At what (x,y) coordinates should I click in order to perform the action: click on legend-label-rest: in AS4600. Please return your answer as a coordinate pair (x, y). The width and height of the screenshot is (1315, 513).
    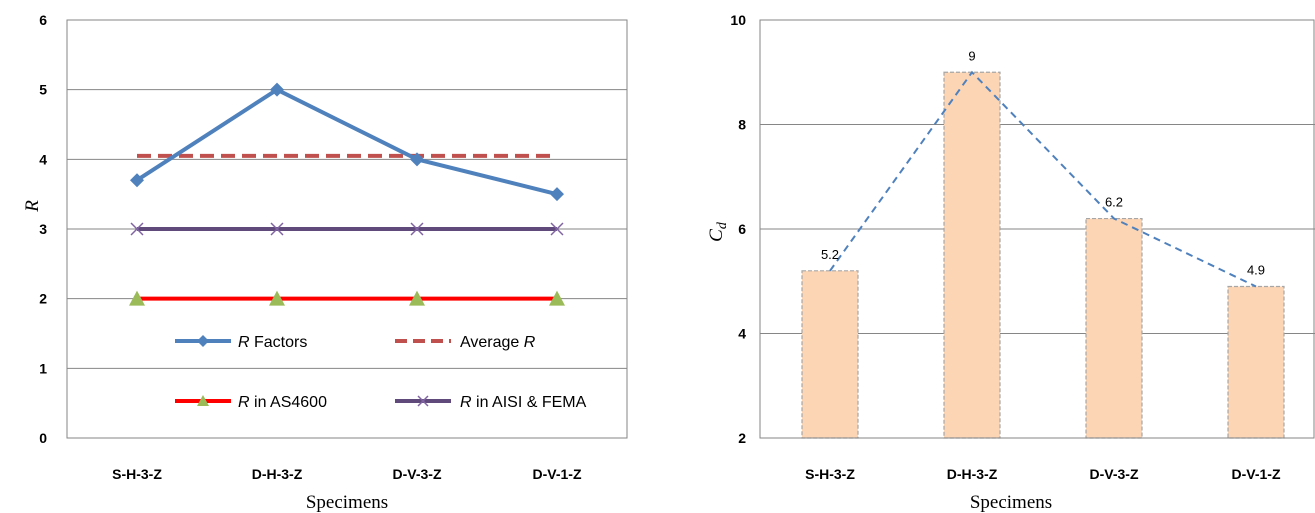
    Looking at the image, I should click on (289, 402).